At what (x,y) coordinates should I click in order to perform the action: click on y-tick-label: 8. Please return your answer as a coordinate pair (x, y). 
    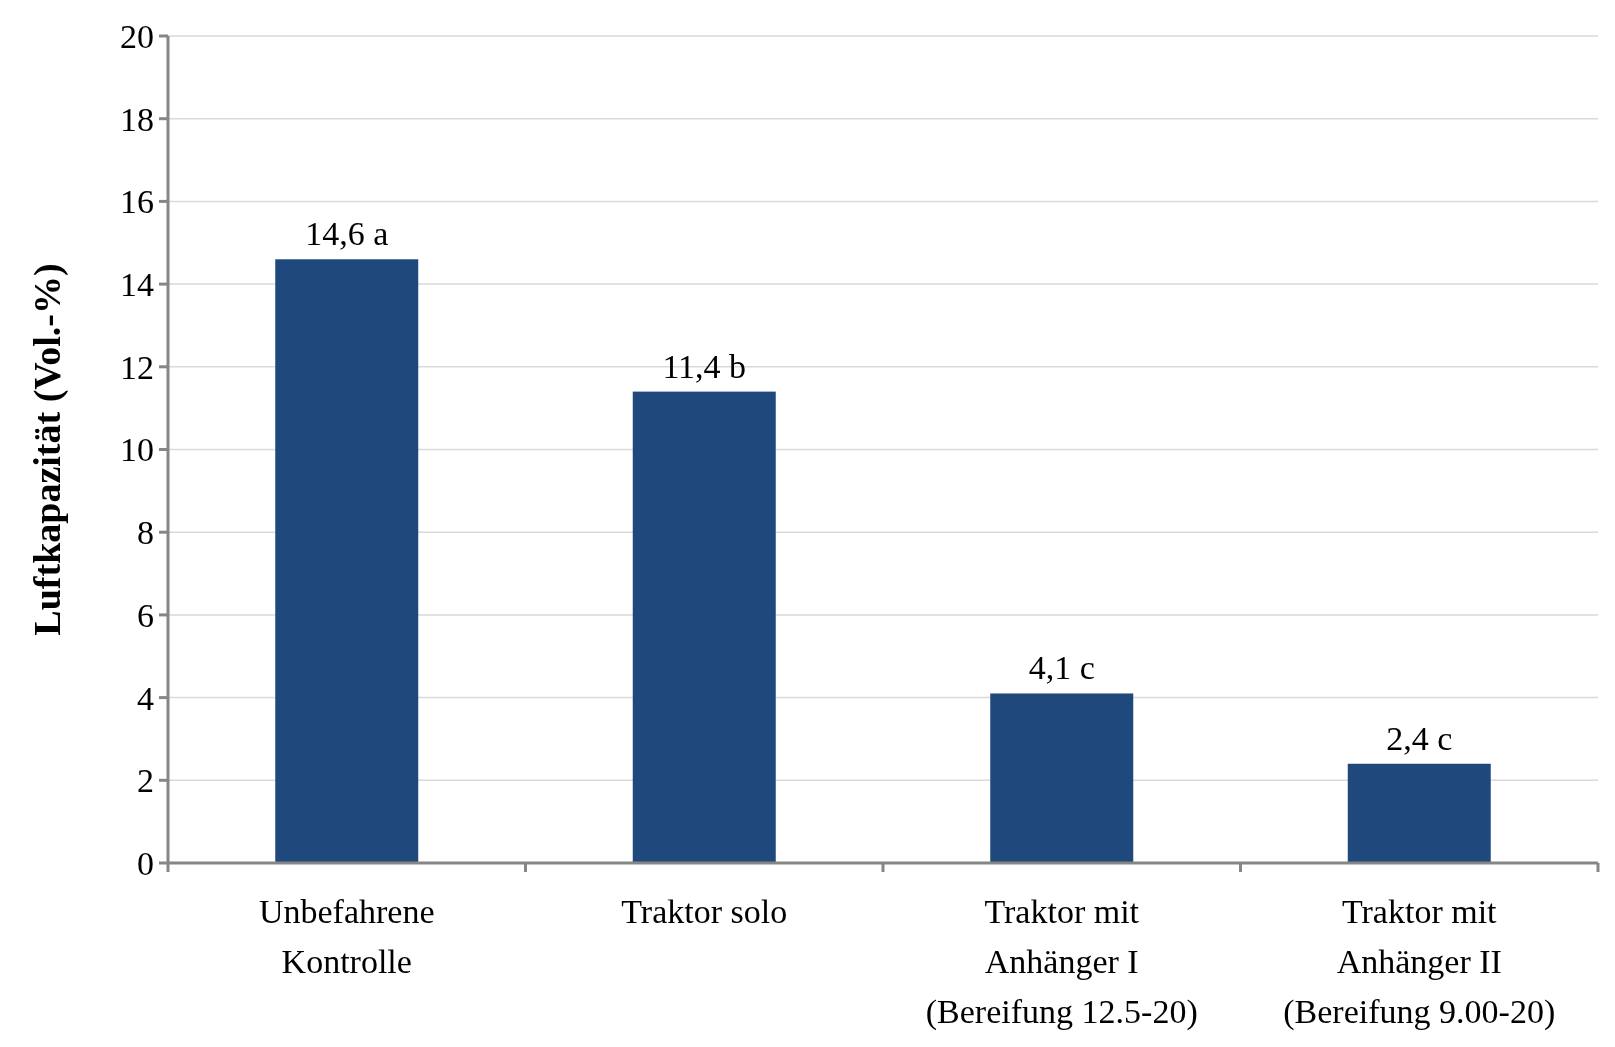
    Looking at the image, I should click on (145, 533).